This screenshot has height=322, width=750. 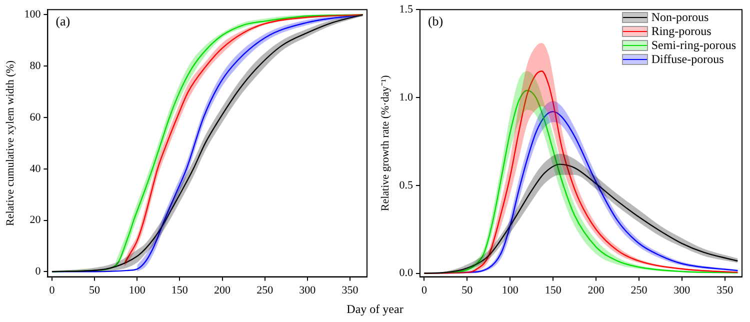 I want to click on y-tick-label: 0.0, so click(x=406, y=273).